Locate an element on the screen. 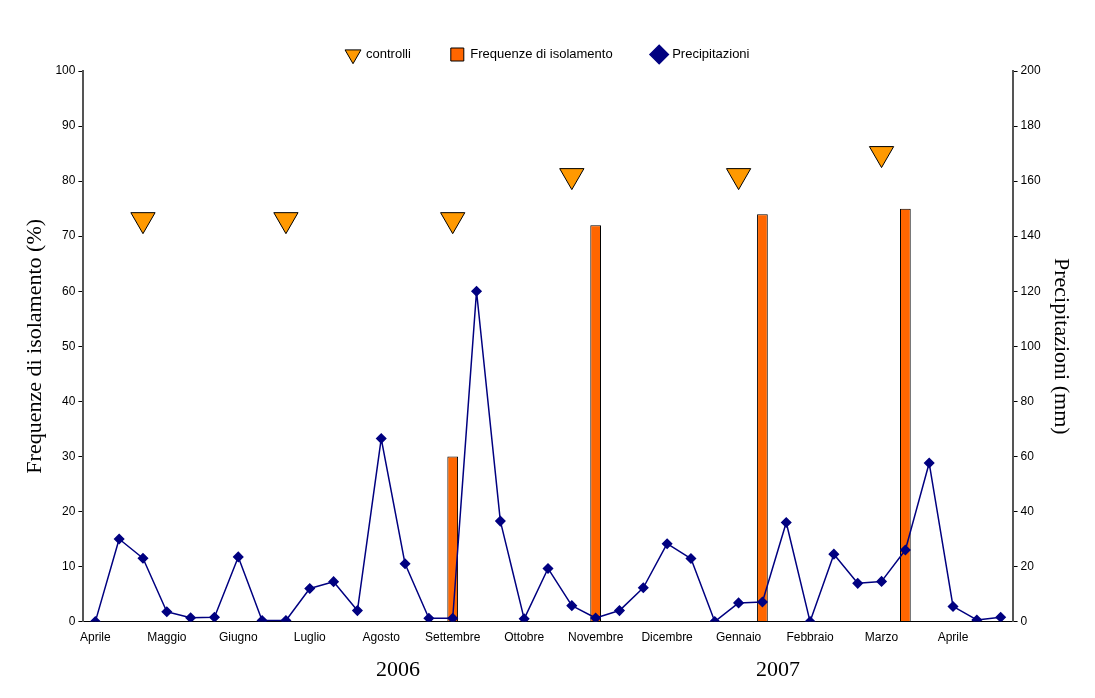 This screenshot has width=1095, height=698. y-axis-title: Frequenze di isolamento (%) is located at coordinates (33, 346).